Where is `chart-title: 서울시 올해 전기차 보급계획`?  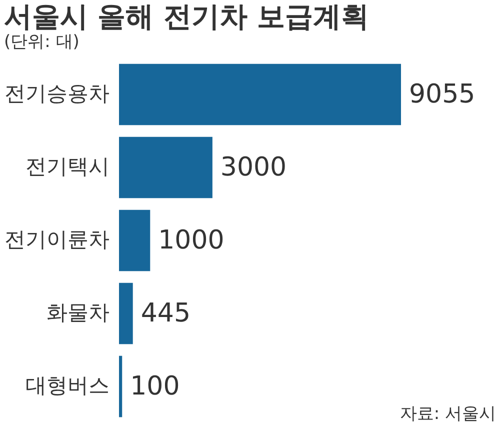
chart-title: 서울시 올해 전기차 보급계획 is located at coordinates (187, 16).